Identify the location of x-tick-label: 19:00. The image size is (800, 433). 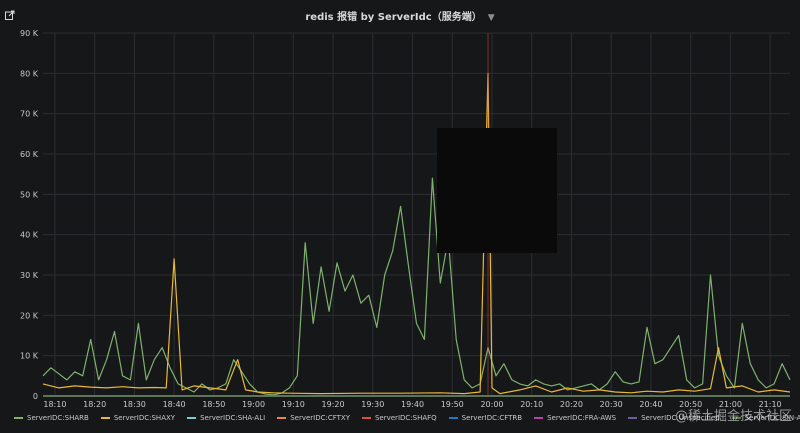
(253, 404).